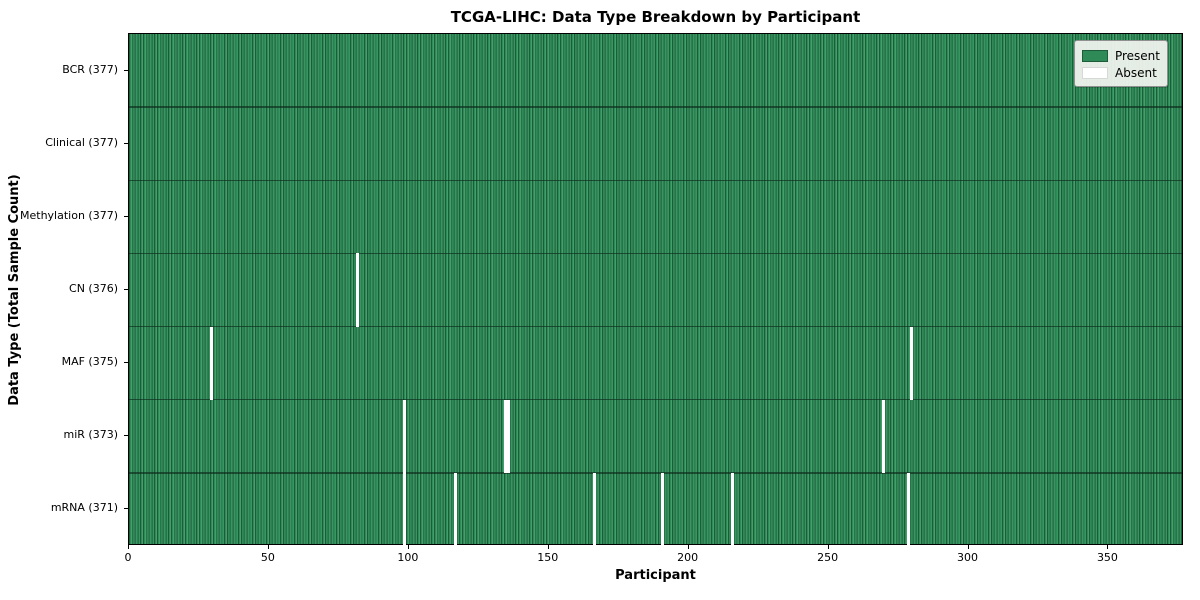 This screenshot has height=600, width=1200. What do you see at coordinates (1095, 72) in the screenshot?
I see `absent-swatch` at bounding box center [1095, 72].